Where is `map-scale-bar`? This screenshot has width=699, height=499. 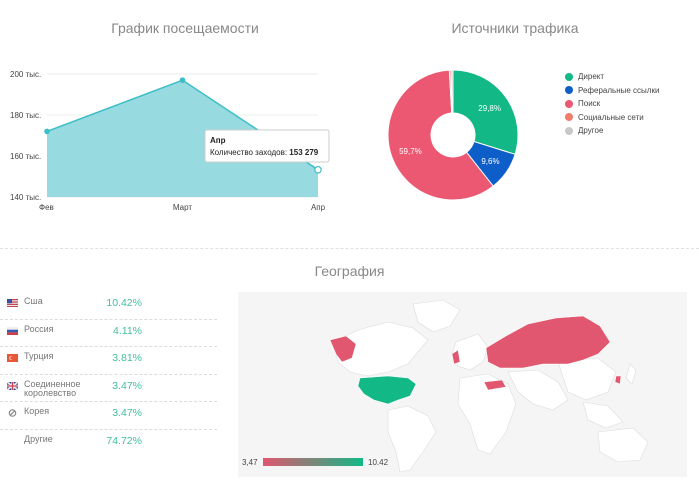 map-scale-bar is located at coordinates (313, 462).